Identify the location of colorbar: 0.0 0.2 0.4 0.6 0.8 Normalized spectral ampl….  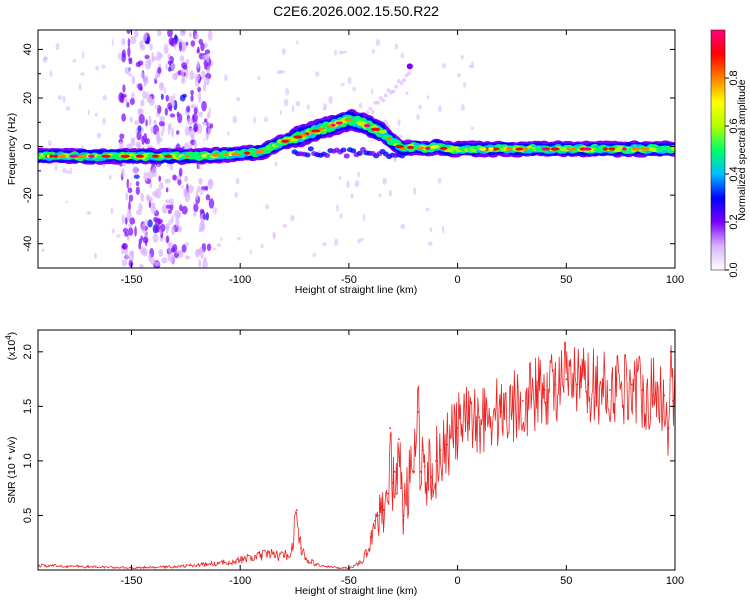
(729, 153).